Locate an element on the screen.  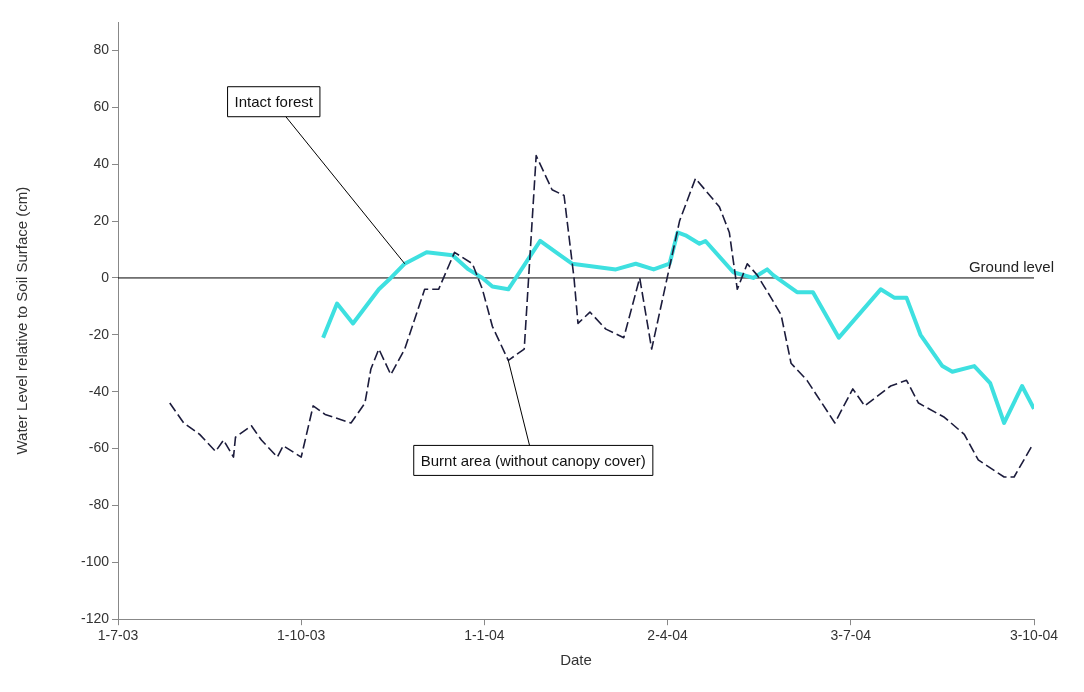
x-tick-label: 1-10-03 is located at coordinates (301, 635).